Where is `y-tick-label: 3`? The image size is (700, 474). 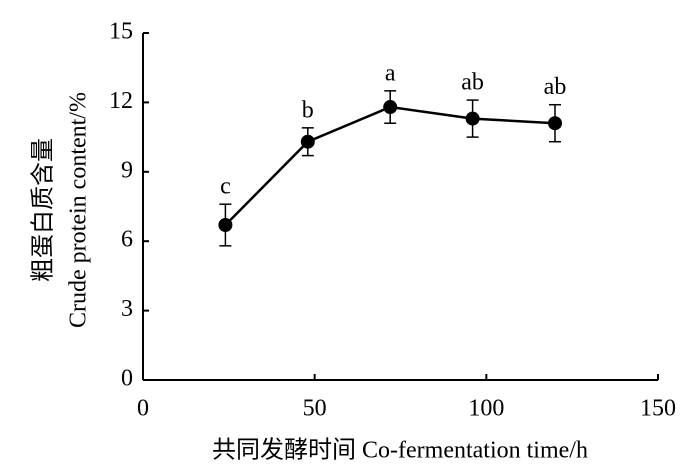
y-tick-label: 3 is located at coordinates (127, 309).